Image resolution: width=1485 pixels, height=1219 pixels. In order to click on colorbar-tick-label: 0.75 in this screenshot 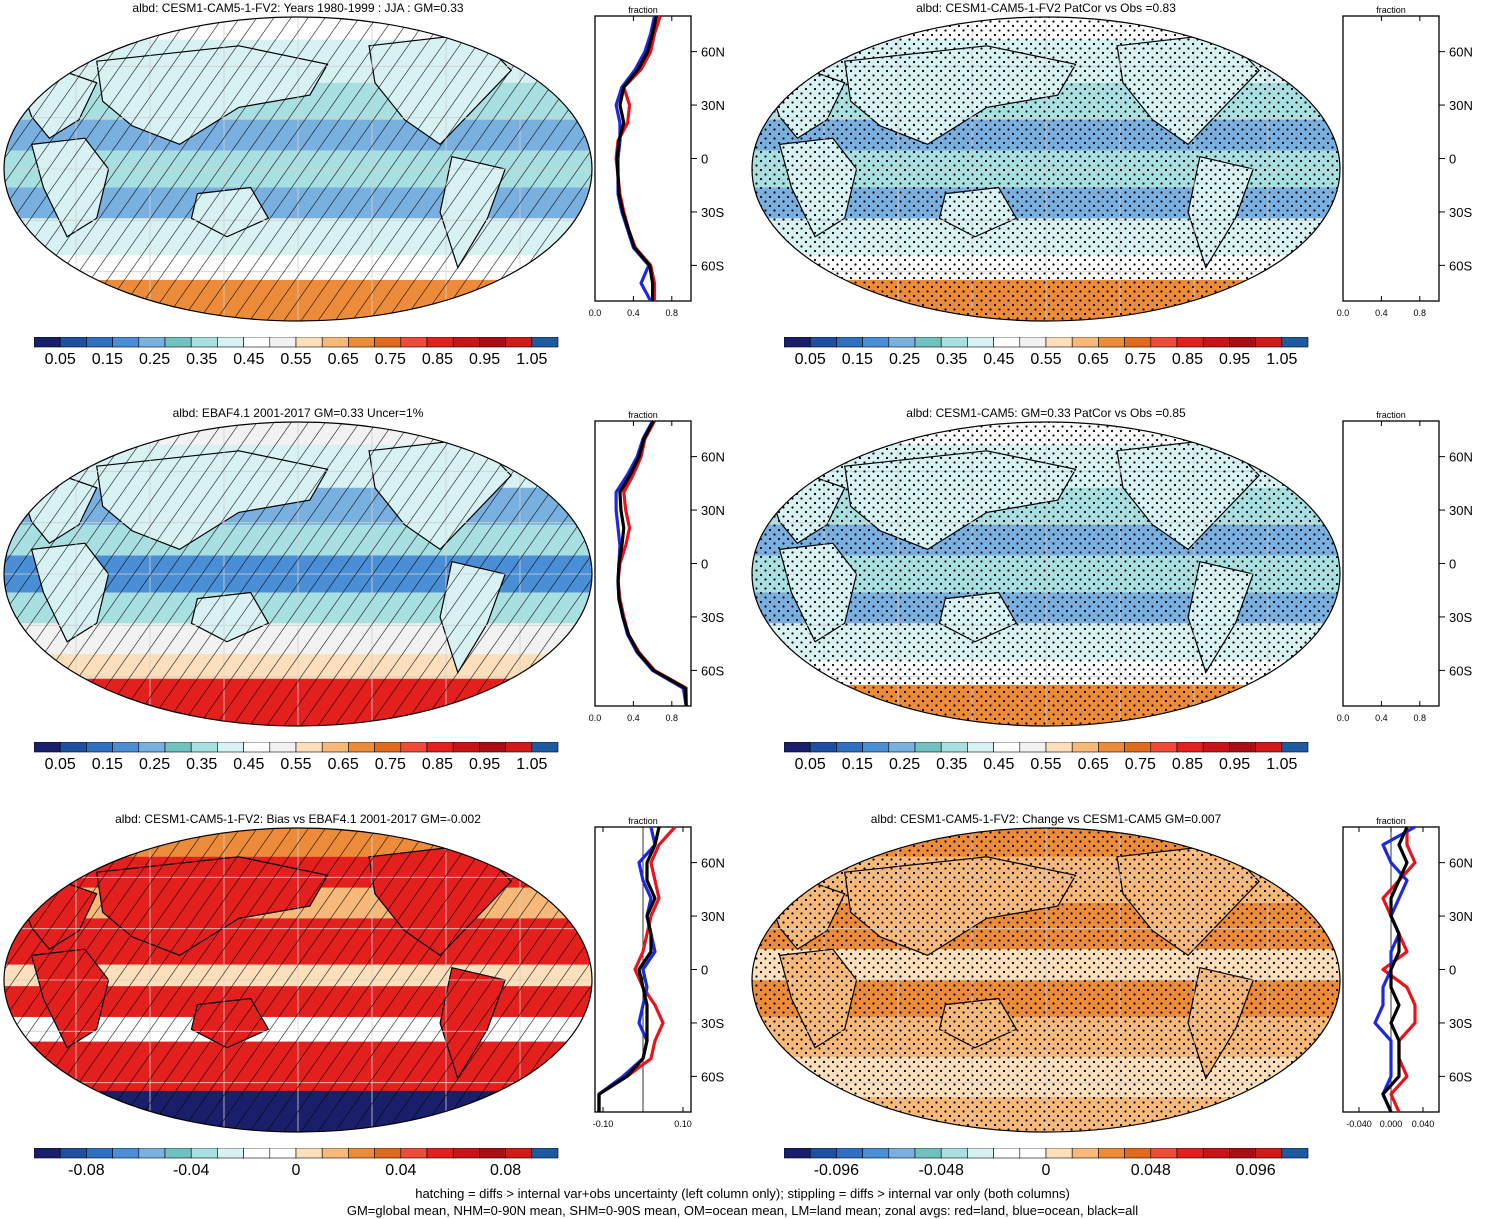, I will do `click(1140, 764)`.